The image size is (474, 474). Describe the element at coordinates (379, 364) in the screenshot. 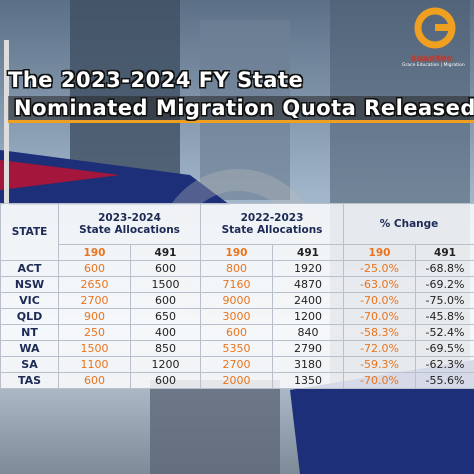

I see `cell: -59.3%` at that location.